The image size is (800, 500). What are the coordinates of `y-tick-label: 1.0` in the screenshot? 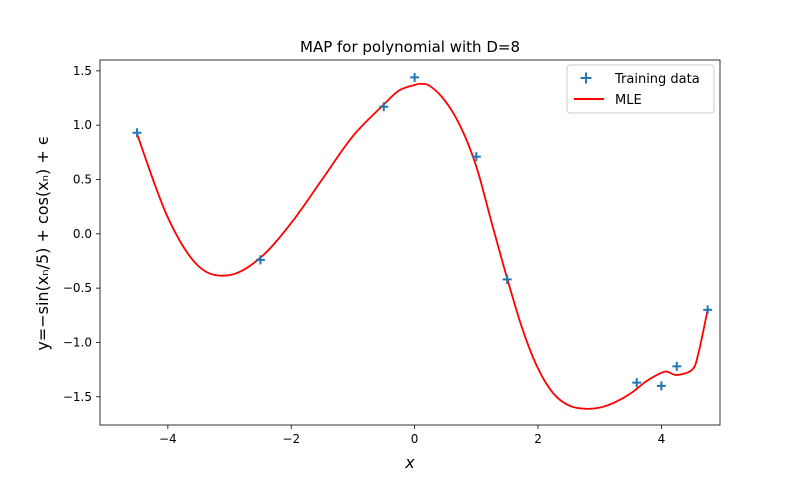 It's located at (82, 125).